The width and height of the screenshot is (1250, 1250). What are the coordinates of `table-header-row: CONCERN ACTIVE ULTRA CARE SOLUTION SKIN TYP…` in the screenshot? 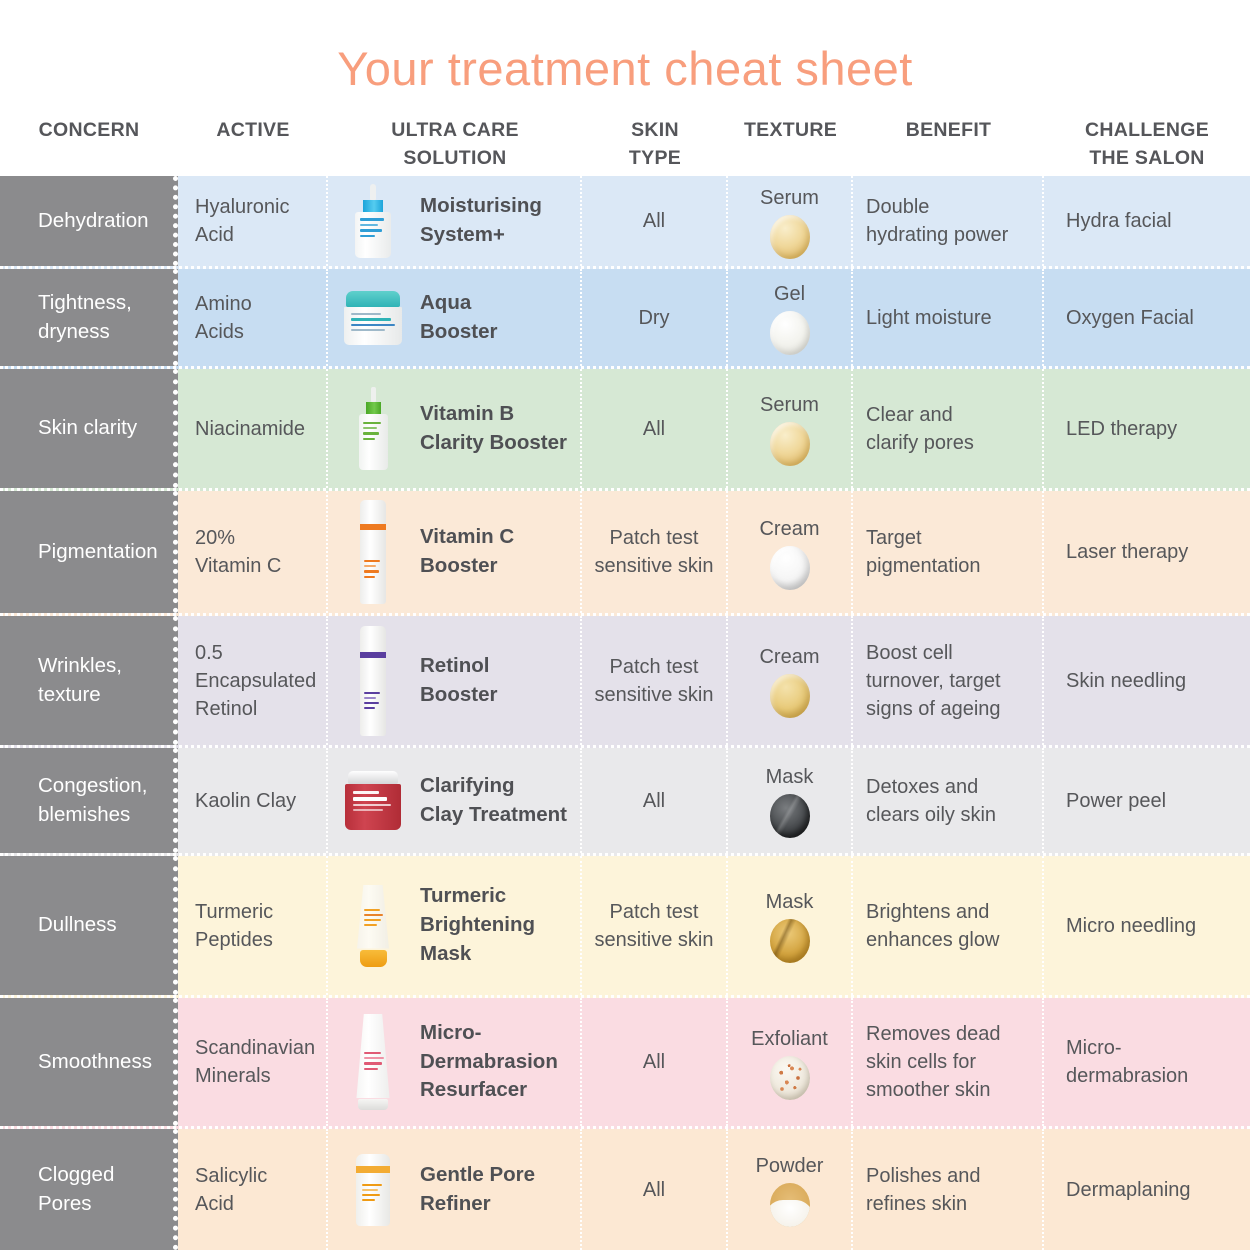 It's located at (625, 136).